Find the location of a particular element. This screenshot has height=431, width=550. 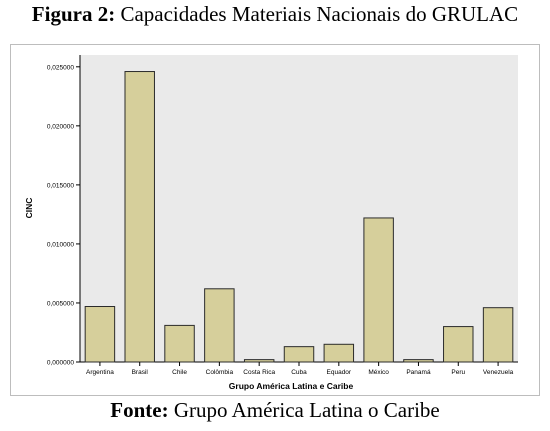

y-tick-label: 0,000000 is located at coordinates (60, 363).